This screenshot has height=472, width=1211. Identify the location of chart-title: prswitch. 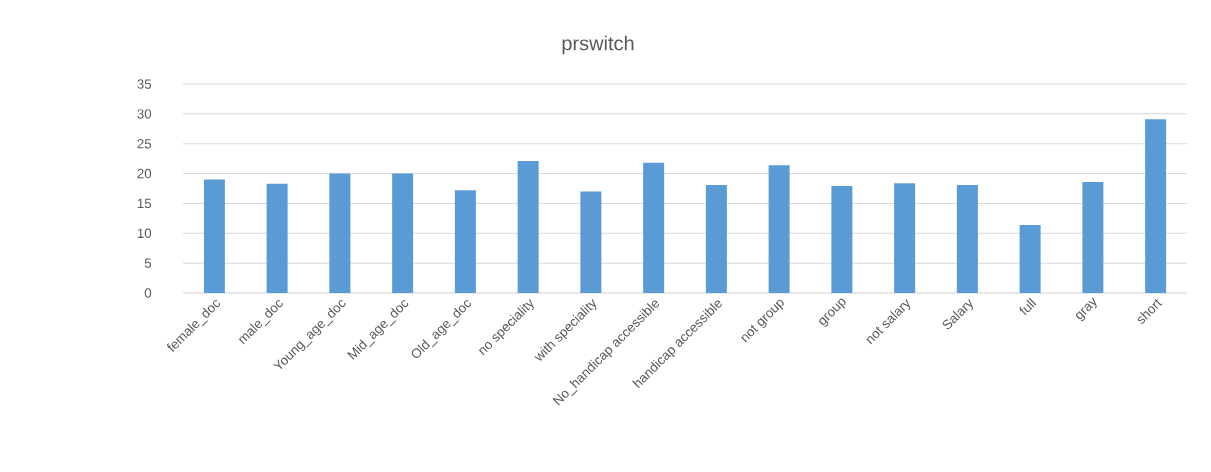
(598, 45).